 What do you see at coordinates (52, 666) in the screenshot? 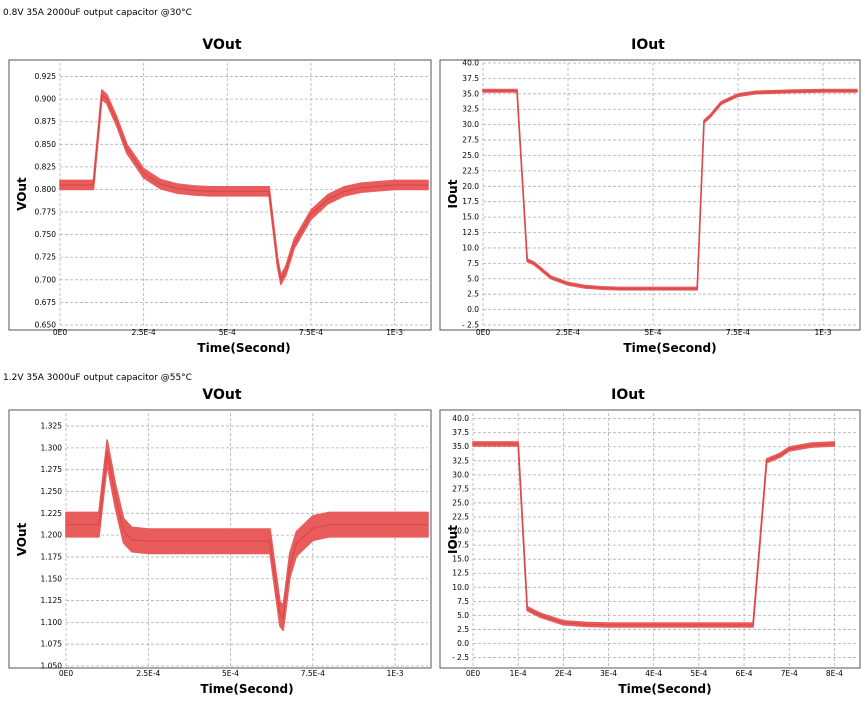
I see `y-tick-label: 1.050` at bounding box center [52, 666].